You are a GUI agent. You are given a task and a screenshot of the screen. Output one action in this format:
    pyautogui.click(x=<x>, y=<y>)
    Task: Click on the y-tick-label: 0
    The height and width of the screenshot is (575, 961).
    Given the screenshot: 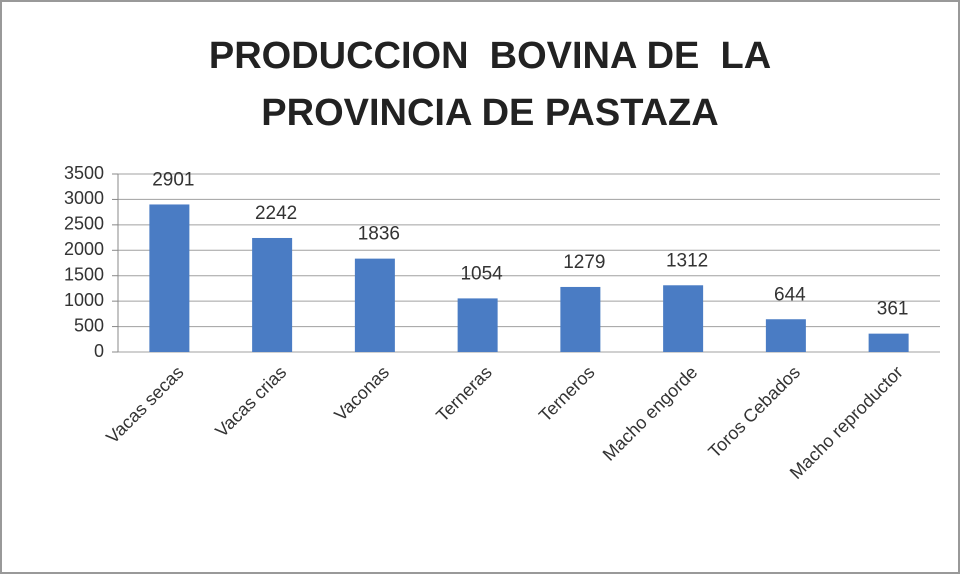 What is the action you would take?
    pyautogui.click(x=99, y=351)
    